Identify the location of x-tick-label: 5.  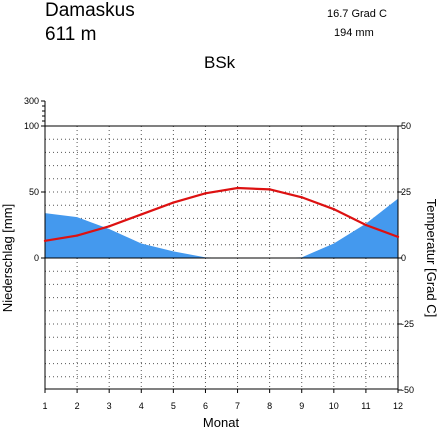
(173, 406).